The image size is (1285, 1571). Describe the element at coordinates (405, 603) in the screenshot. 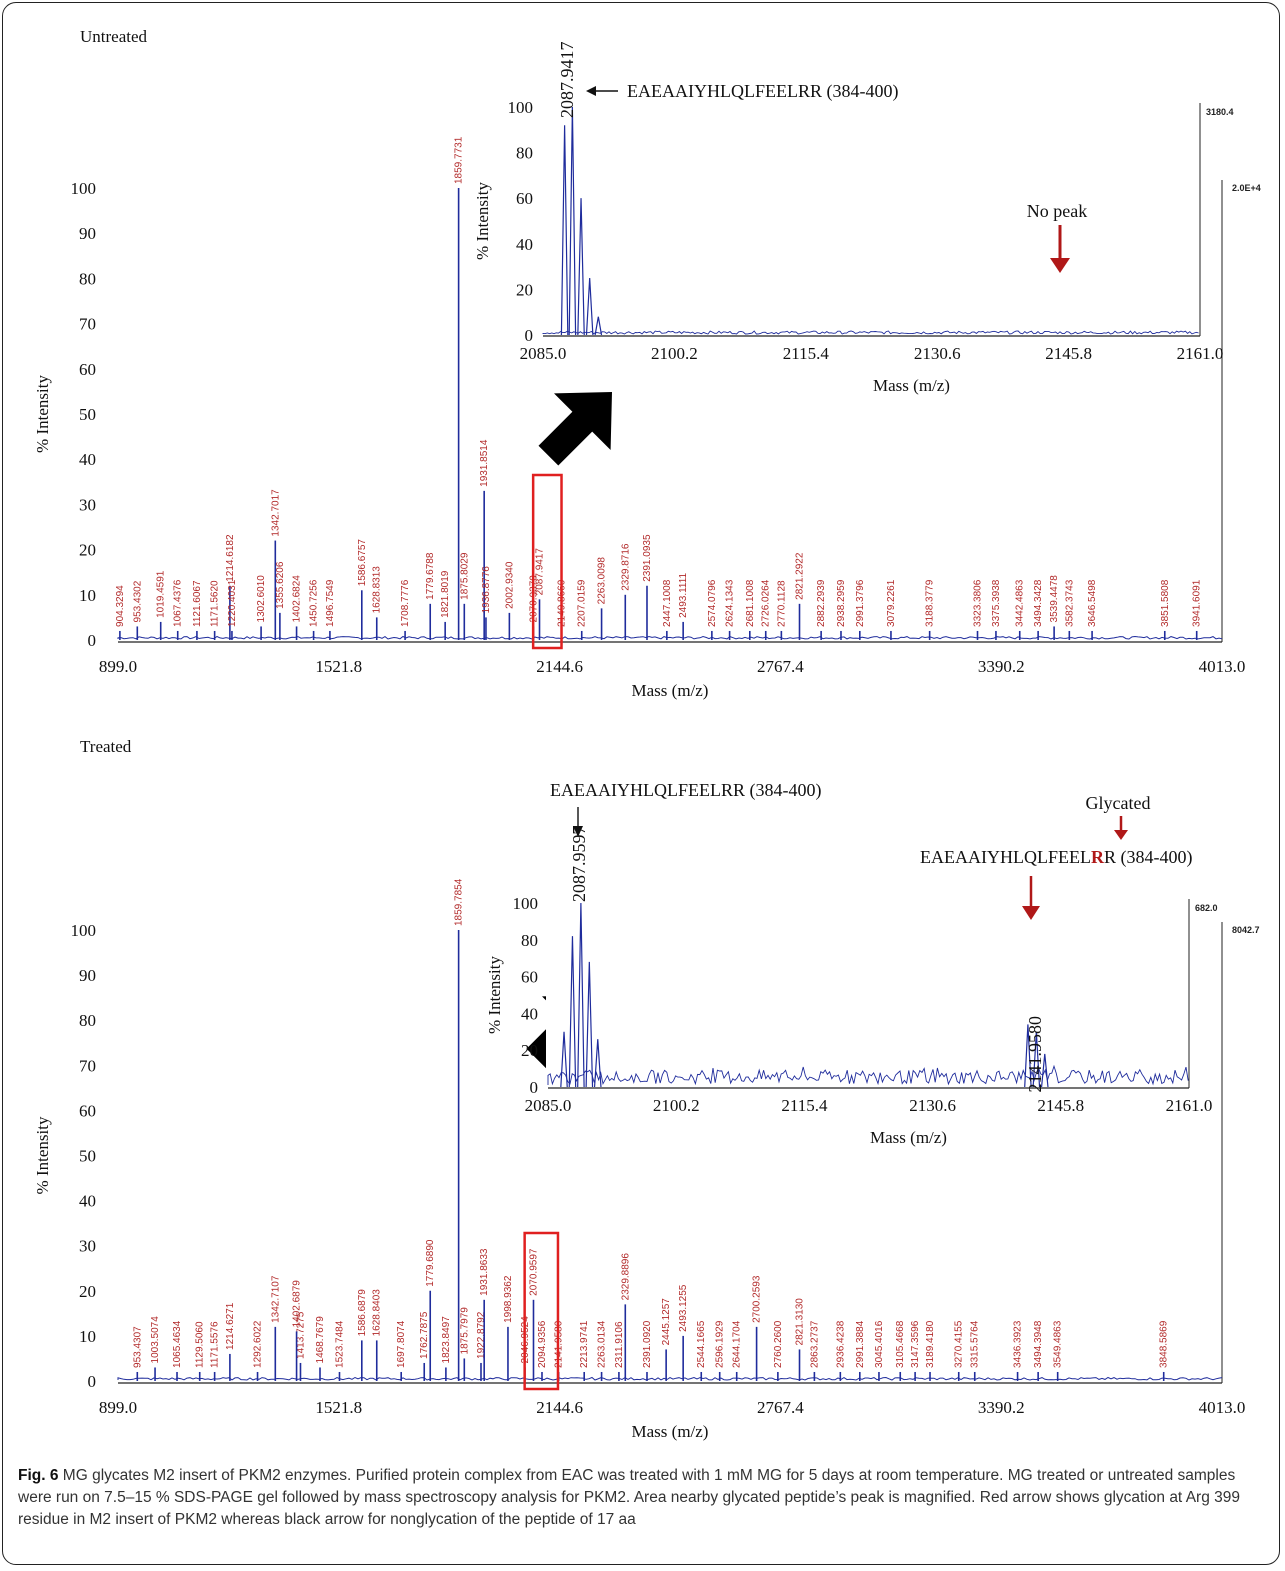

I see `peak-label: 1708.7776` at that location.